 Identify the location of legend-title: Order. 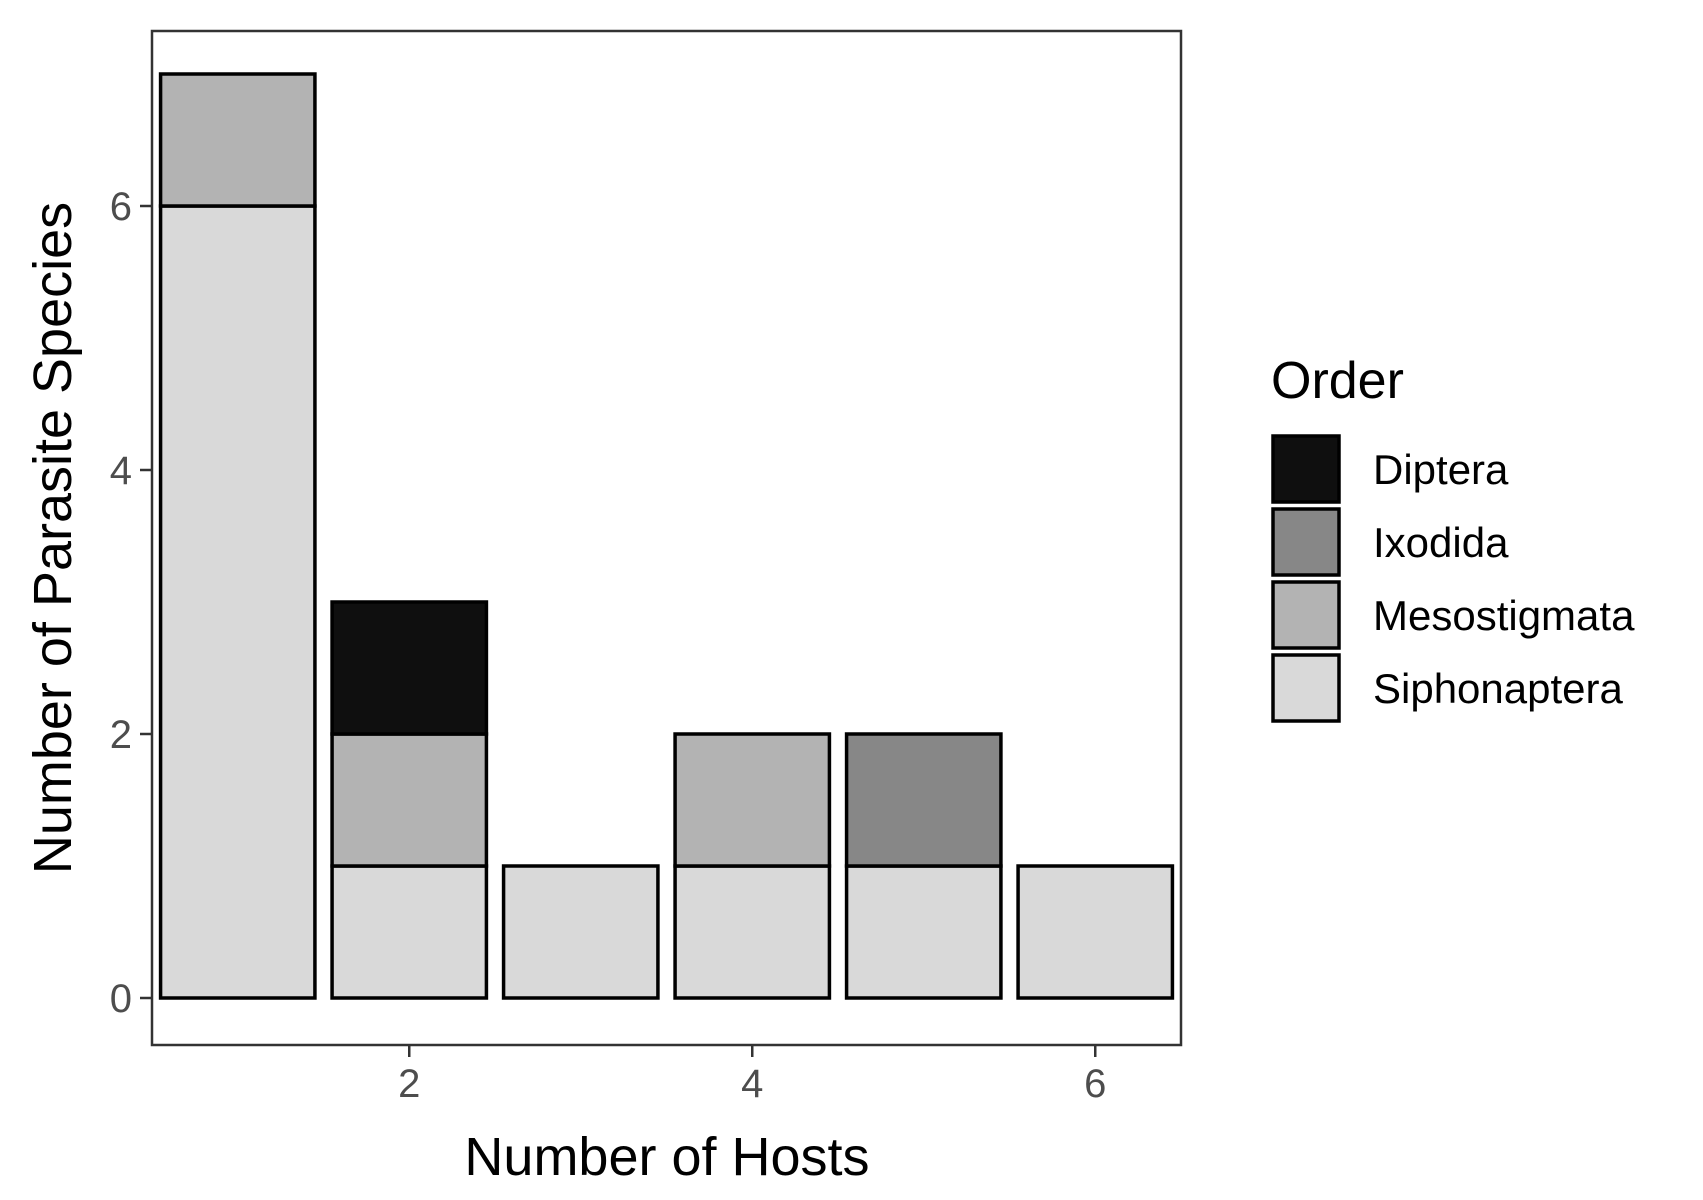
(1337, 381).